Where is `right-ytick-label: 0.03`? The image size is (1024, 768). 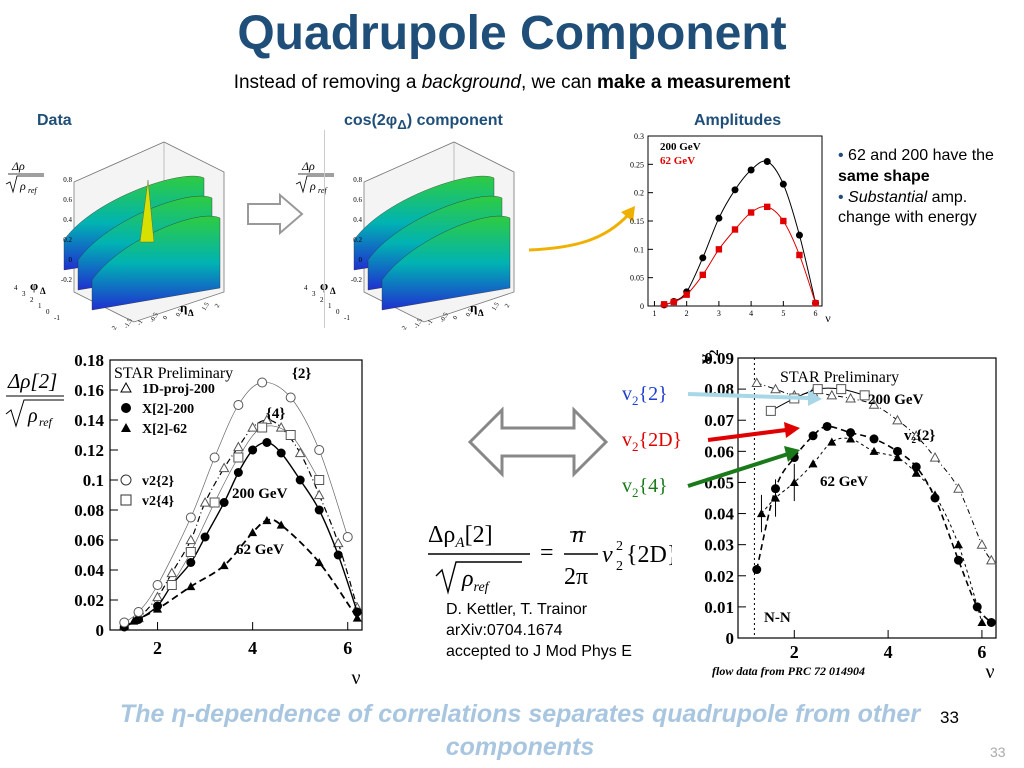
right-ytick-label: 0.03 is located at coordinates (719, 545).